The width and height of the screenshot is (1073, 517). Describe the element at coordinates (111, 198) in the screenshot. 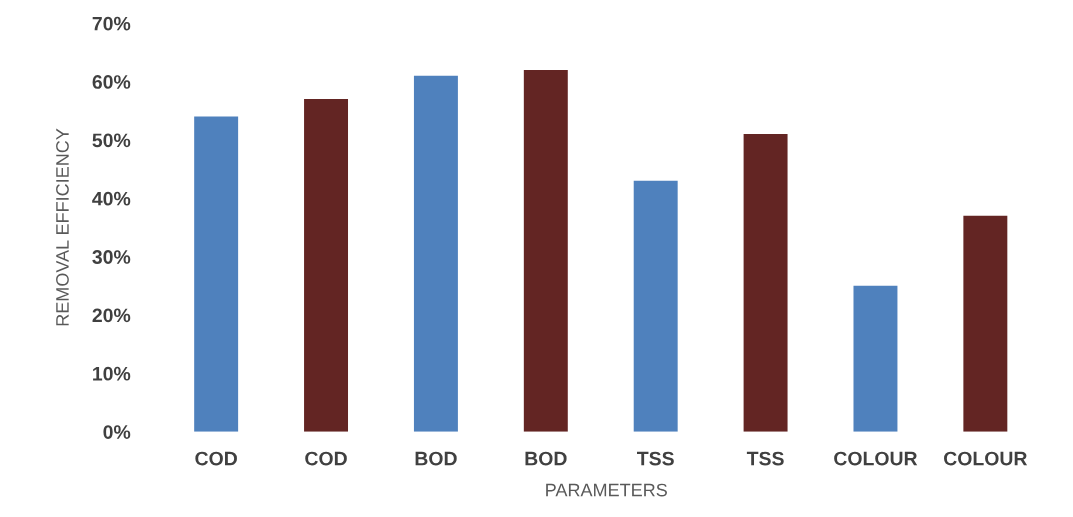

I see `y-tick-label: 40%` at that location.